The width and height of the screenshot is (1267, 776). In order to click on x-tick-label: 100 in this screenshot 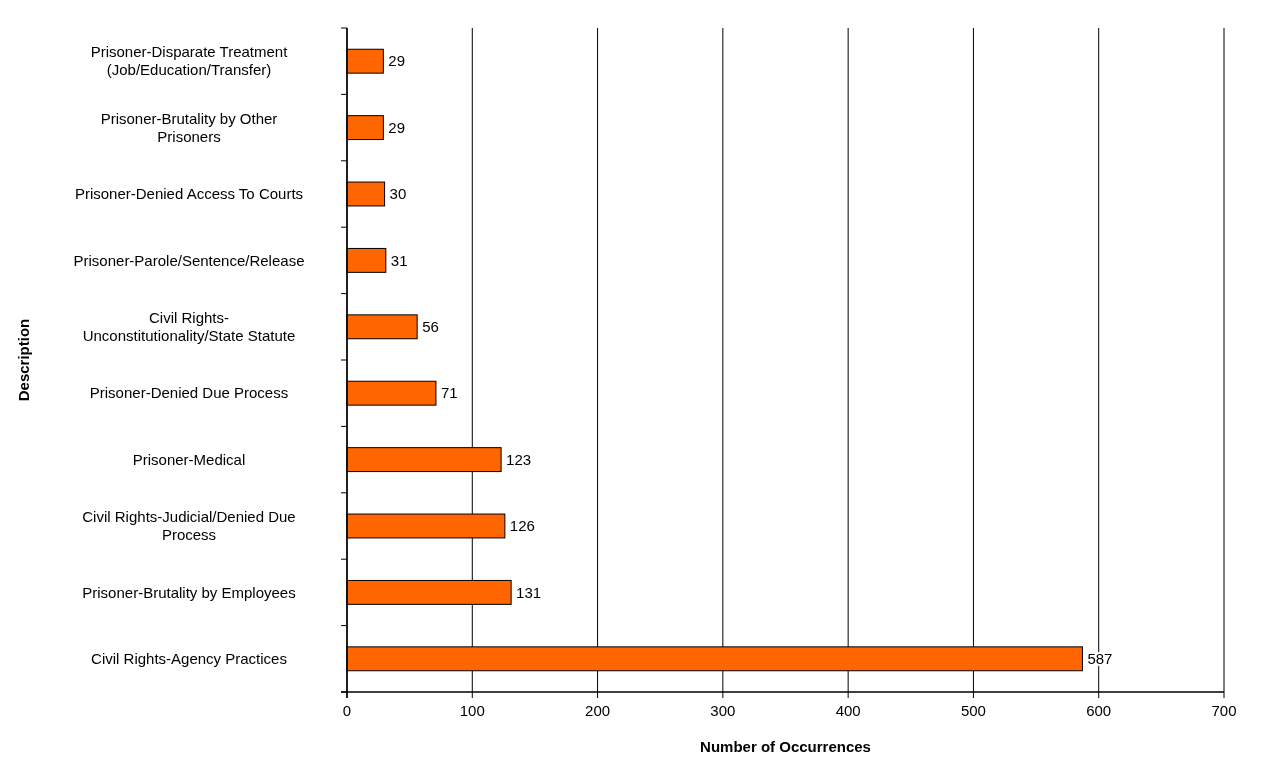, I will do `click(472, 710)`.